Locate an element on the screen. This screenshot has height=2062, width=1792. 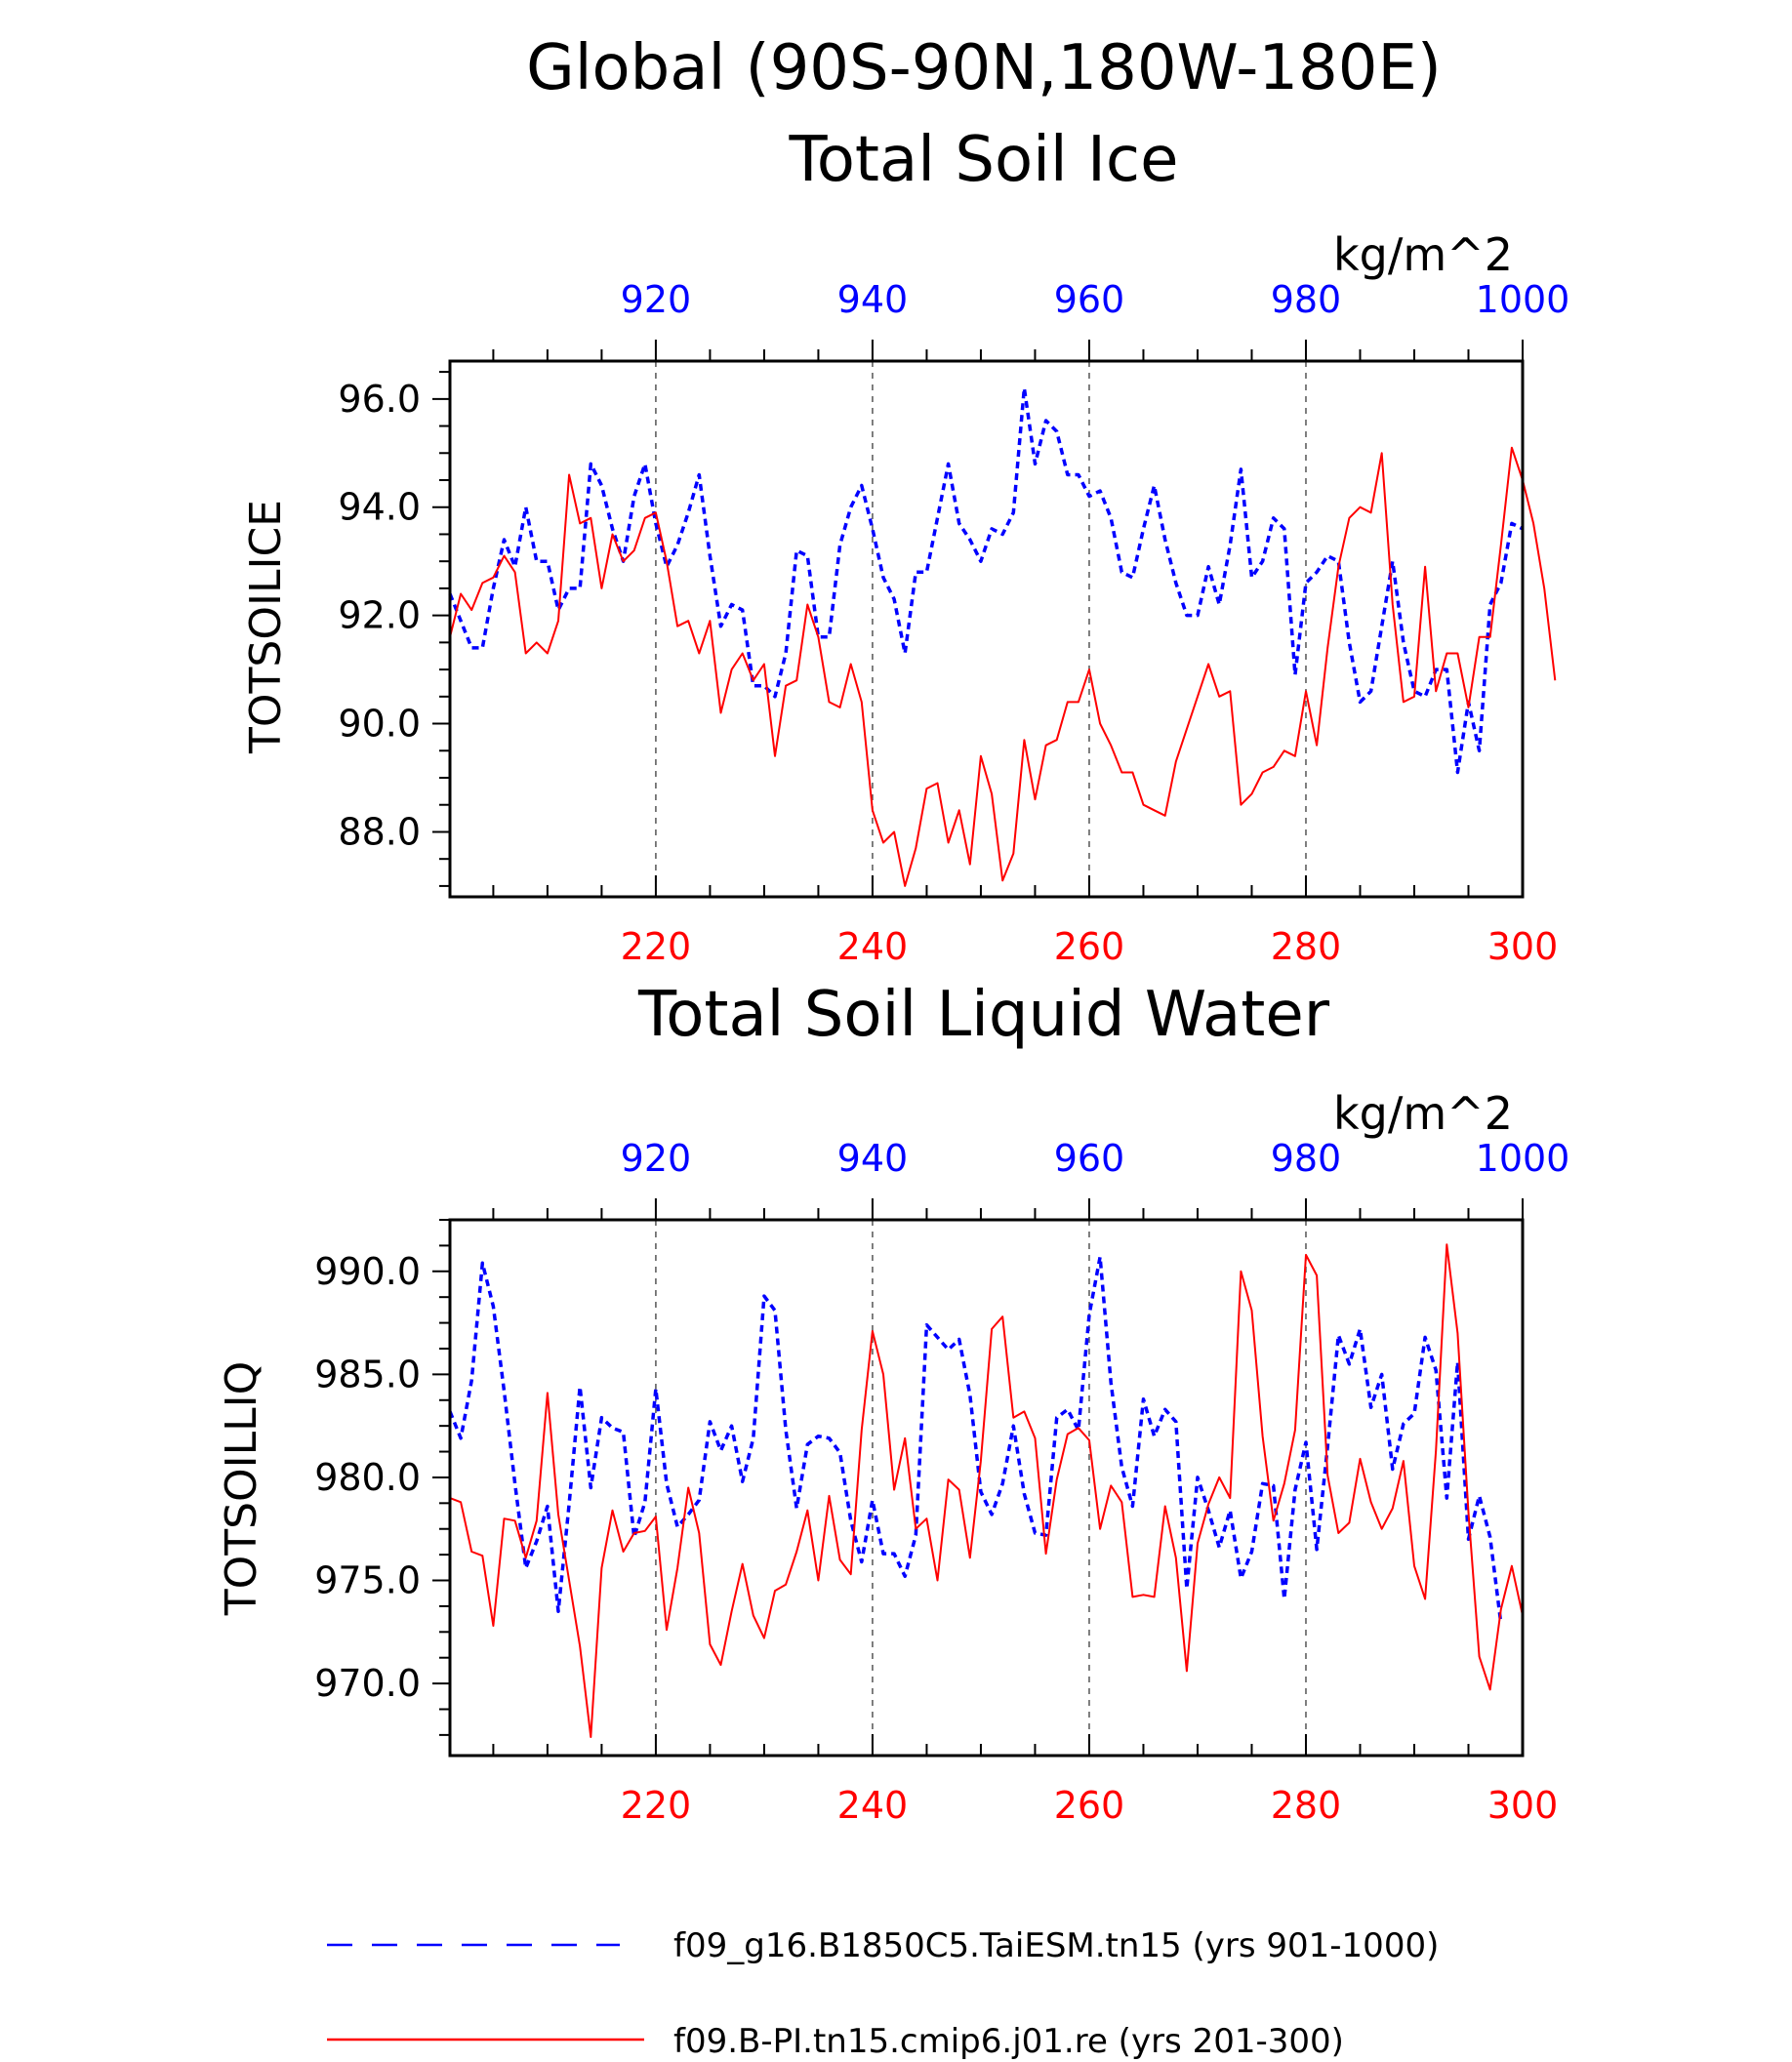
y-tick-label: 88.0 is located at coordinates (379, 831).